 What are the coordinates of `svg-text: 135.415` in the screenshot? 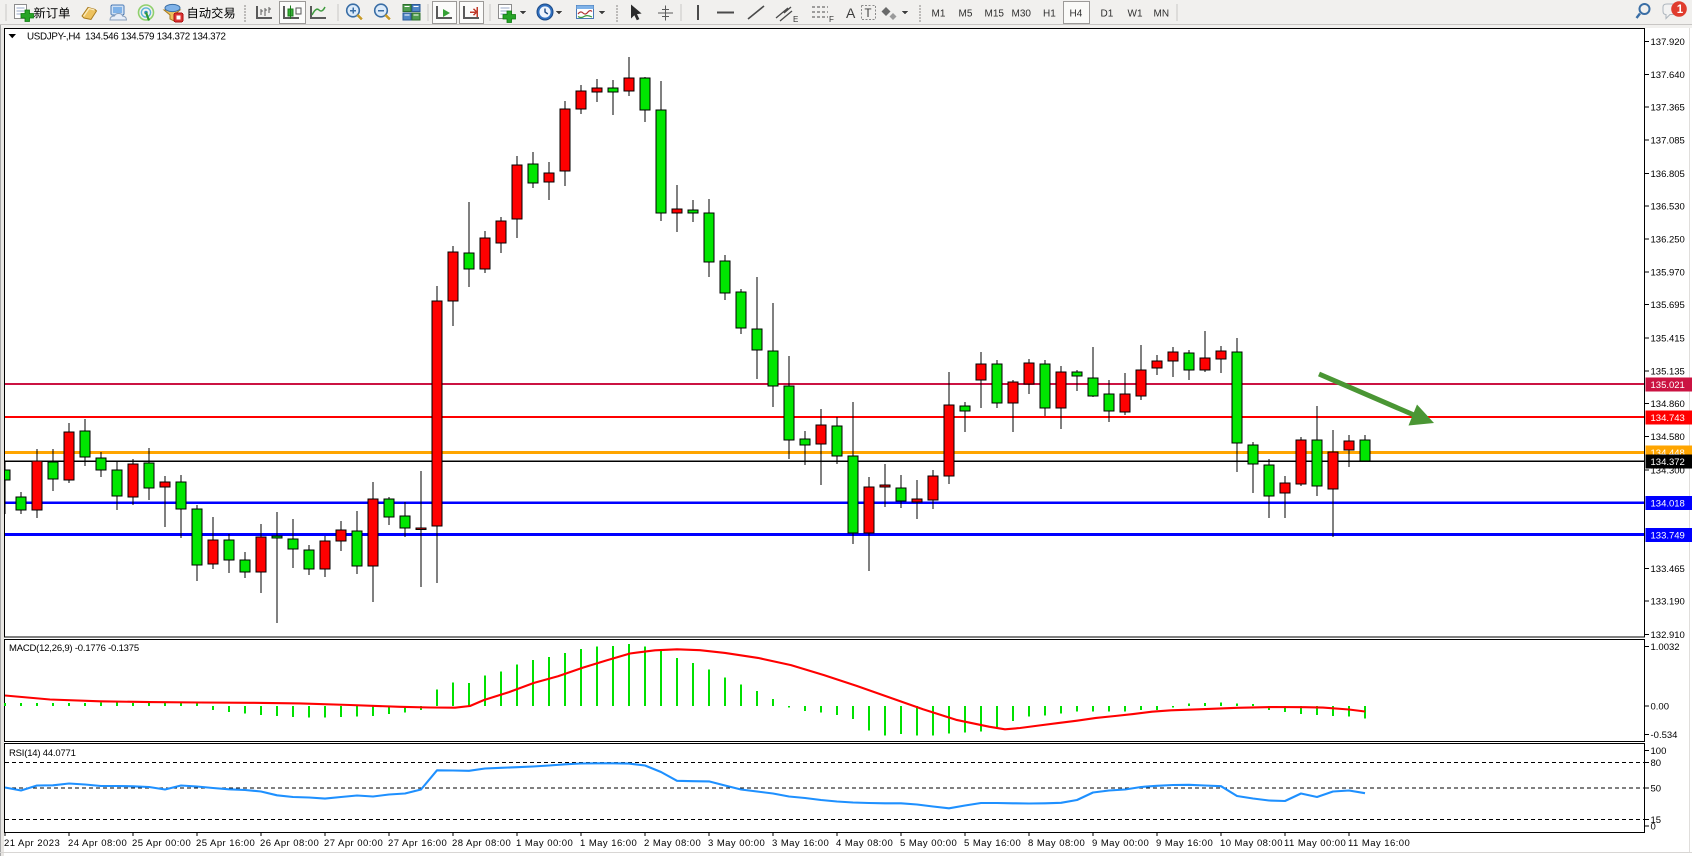 It's located at (1668, 338).